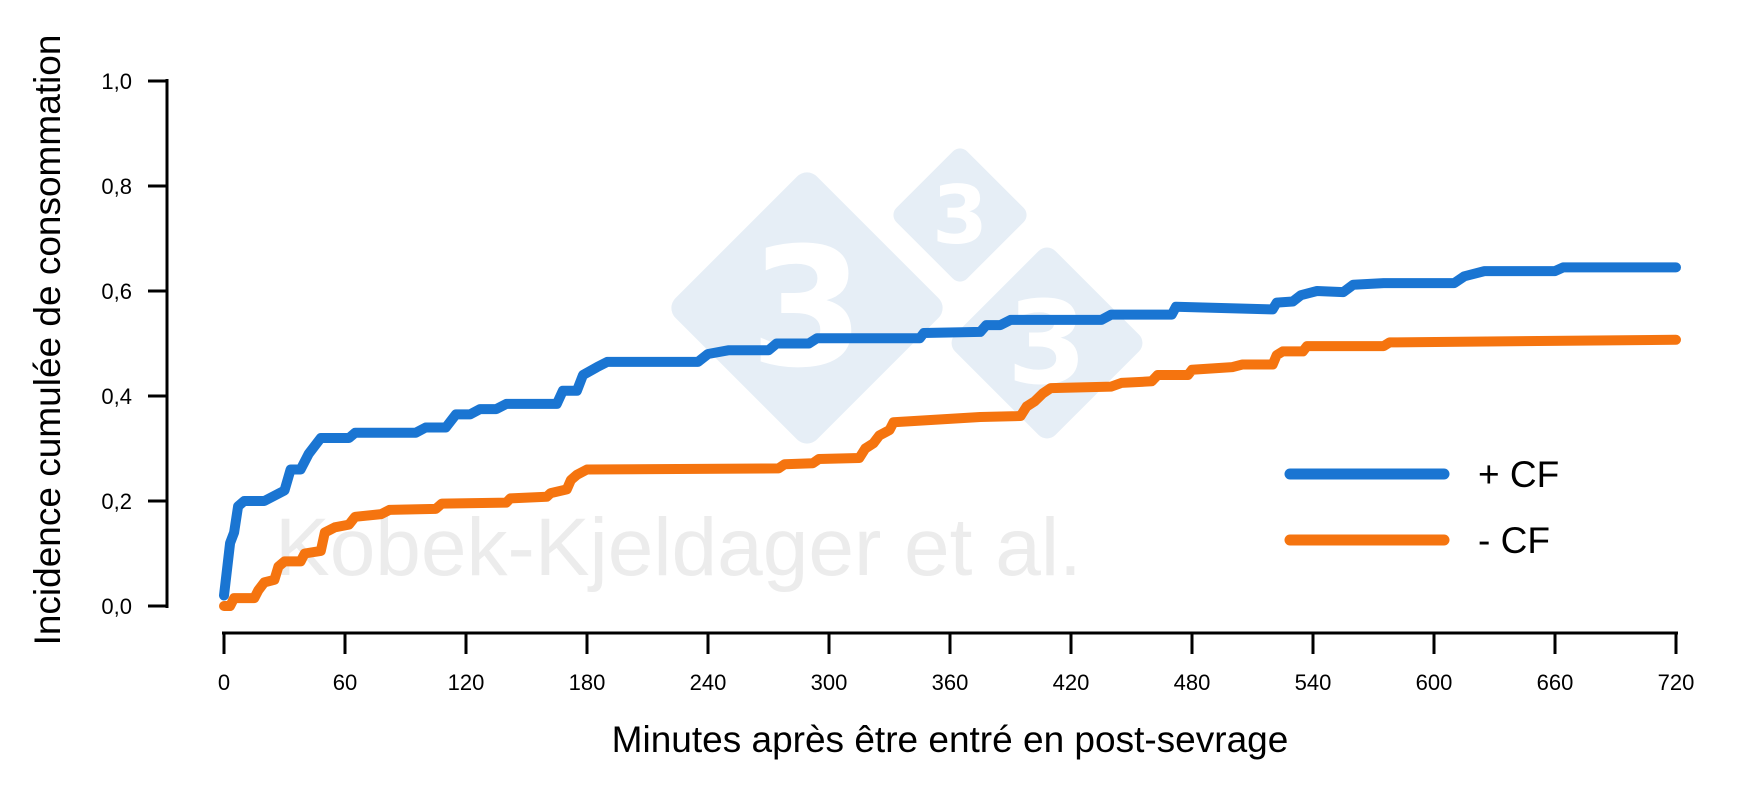 Image resolution: width=1753 pixels, height=807 pixels. What do you see at coordinates (708, 682) in the screenshot?
I see `x-tick-label: 240` at bounding box center [708, 682].